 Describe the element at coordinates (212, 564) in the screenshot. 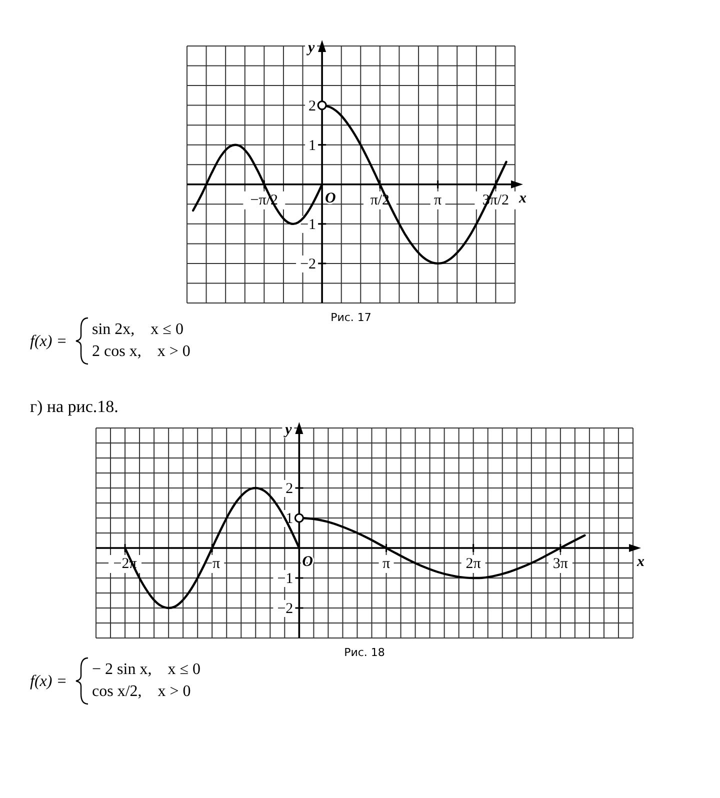

I see `x-tick-label: −π` at that location.